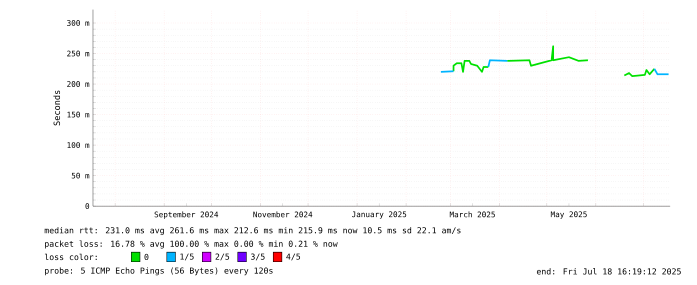 This screenshot has height=285, width=697. Describe the element at coordinates (257, 257) in the screenshot. I see `legend-label: 3/5` at that location.